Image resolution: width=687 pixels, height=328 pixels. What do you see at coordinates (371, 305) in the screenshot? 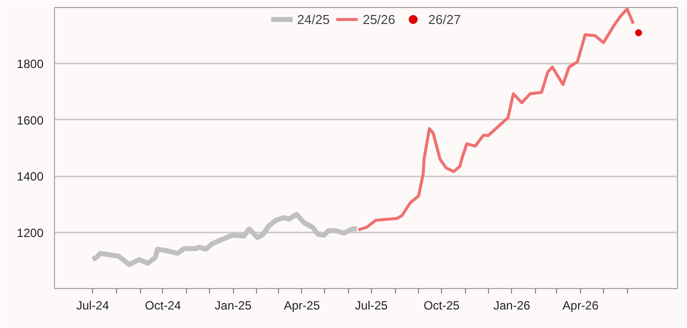
I see `x-tick-label: Jul-25` at bounding box center [371, 305].